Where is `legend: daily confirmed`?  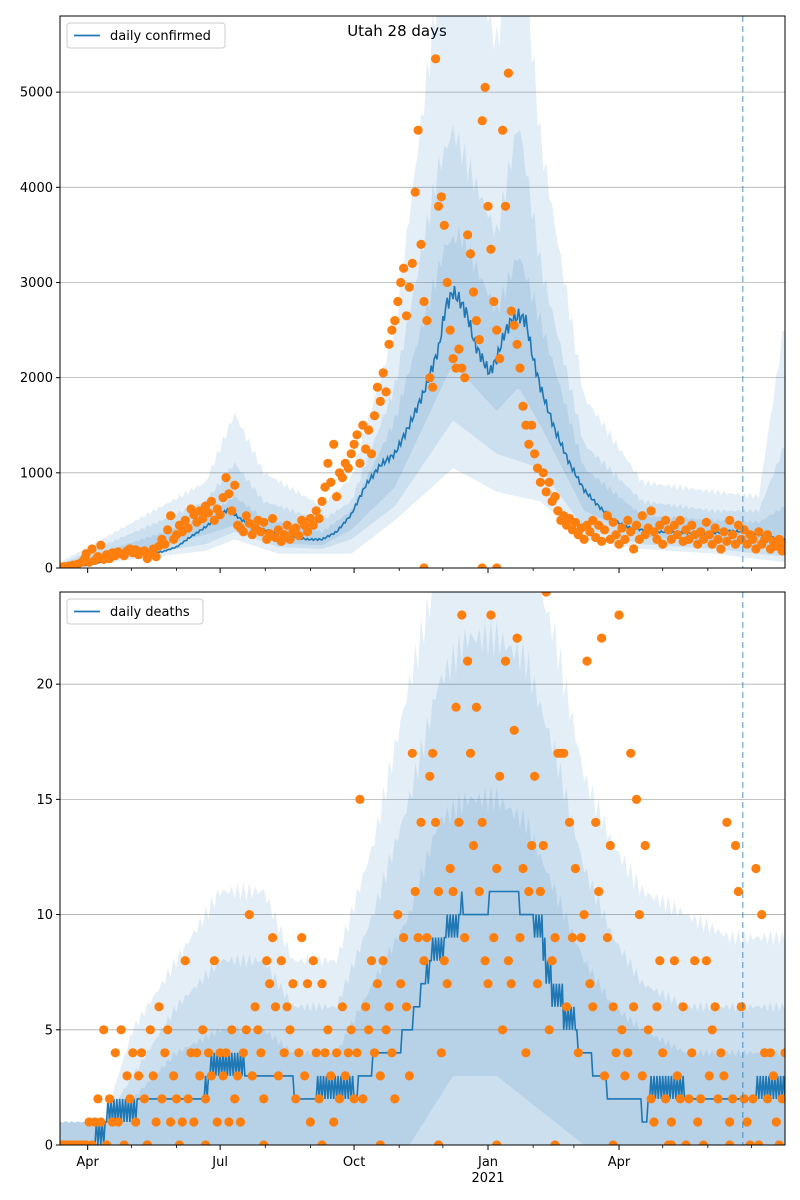
legend: daily confirmed is located at coordinates (146, 35).